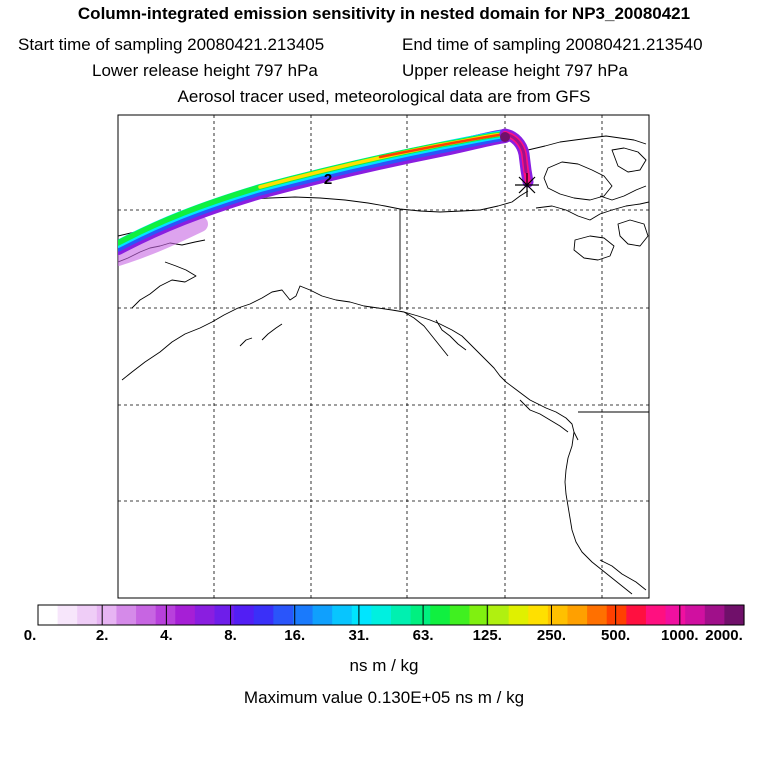 The height and width of the screenshot is (768, 768). Describe the element at coordinates (487, 635) in the screenshot. I see `colorbar-tick-label: 125.` at that location.